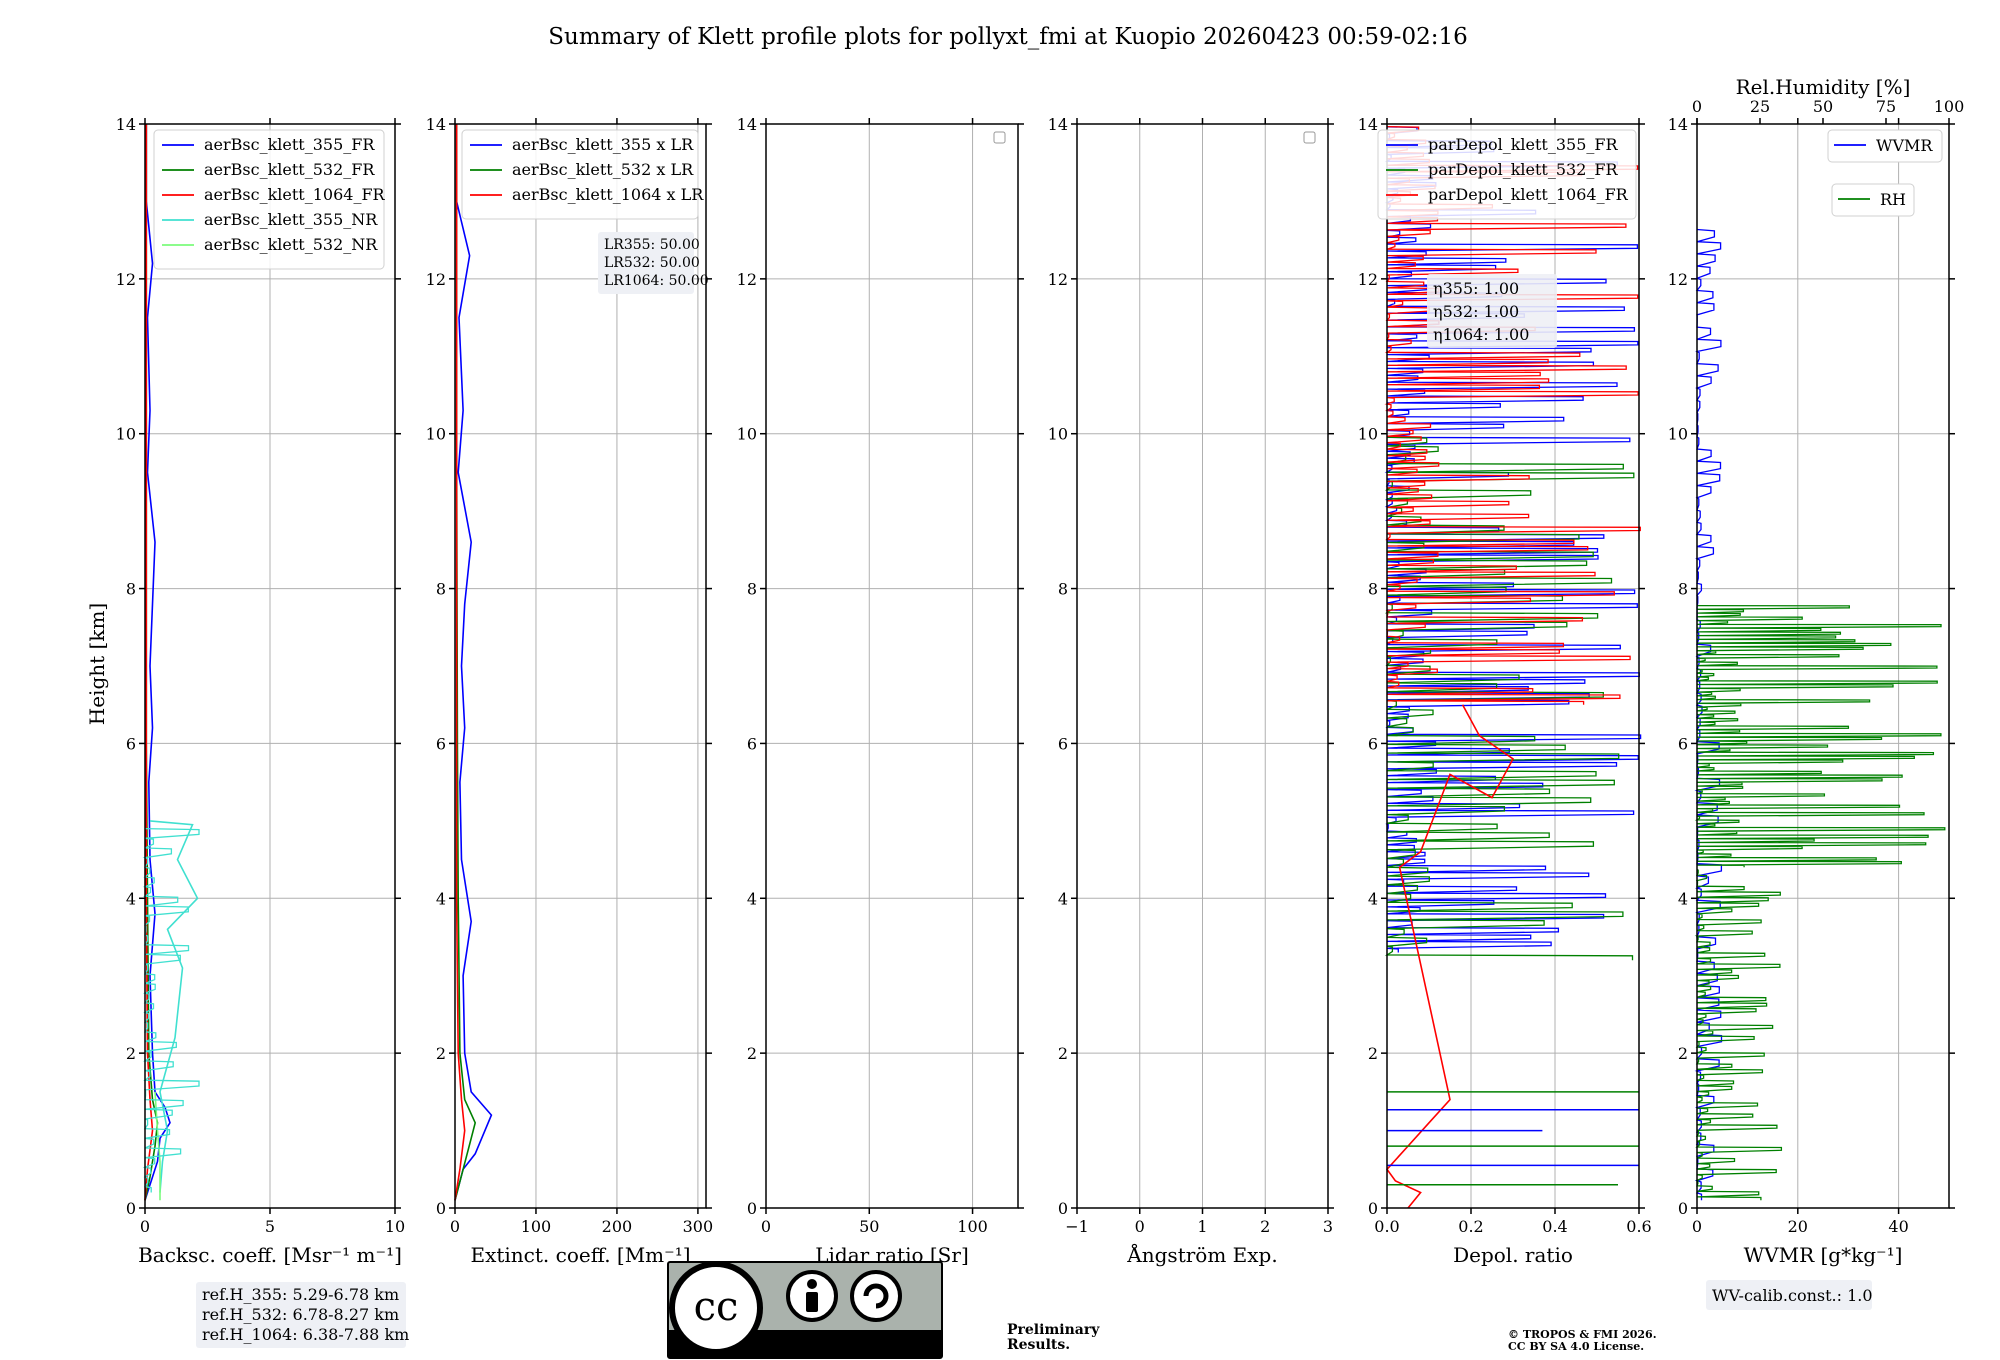 This screenshot has height=1360, width=2000. Describe the element at coordinates (301, 1315) in the screenshot. I see `ref-height-box` at that location.